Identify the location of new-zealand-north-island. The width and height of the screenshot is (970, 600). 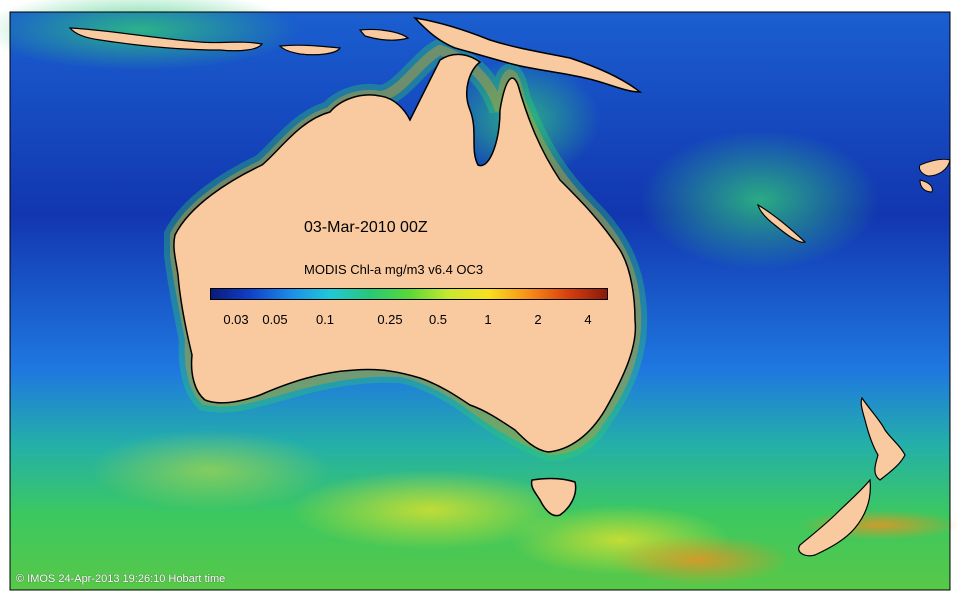
(883, 438).